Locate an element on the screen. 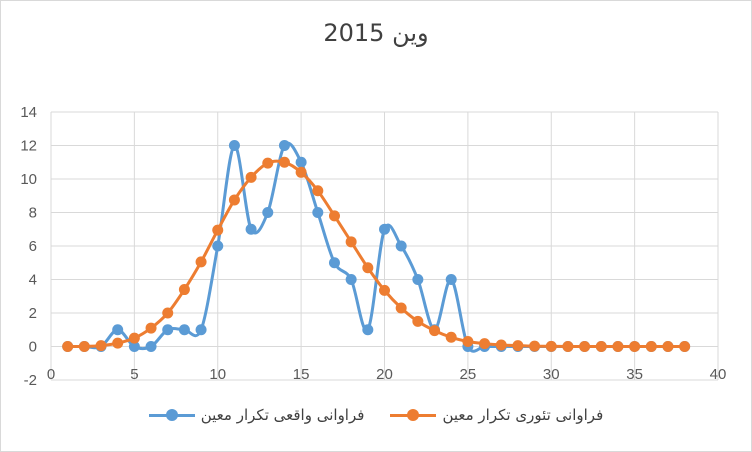 The height and width of the screenshot is (452, 752). x-tick-label: 15 is located at coordinates (301, 374).